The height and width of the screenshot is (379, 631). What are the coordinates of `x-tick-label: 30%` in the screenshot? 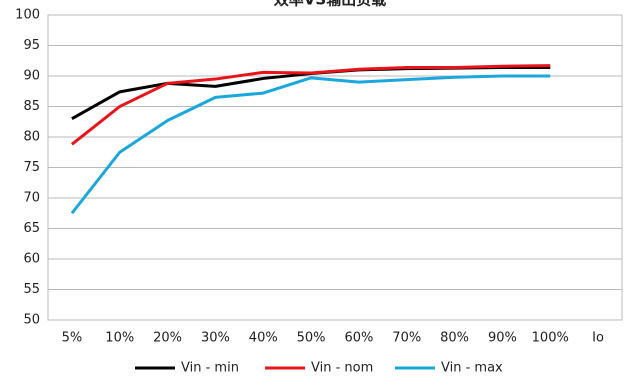 It's located at (215, 338).